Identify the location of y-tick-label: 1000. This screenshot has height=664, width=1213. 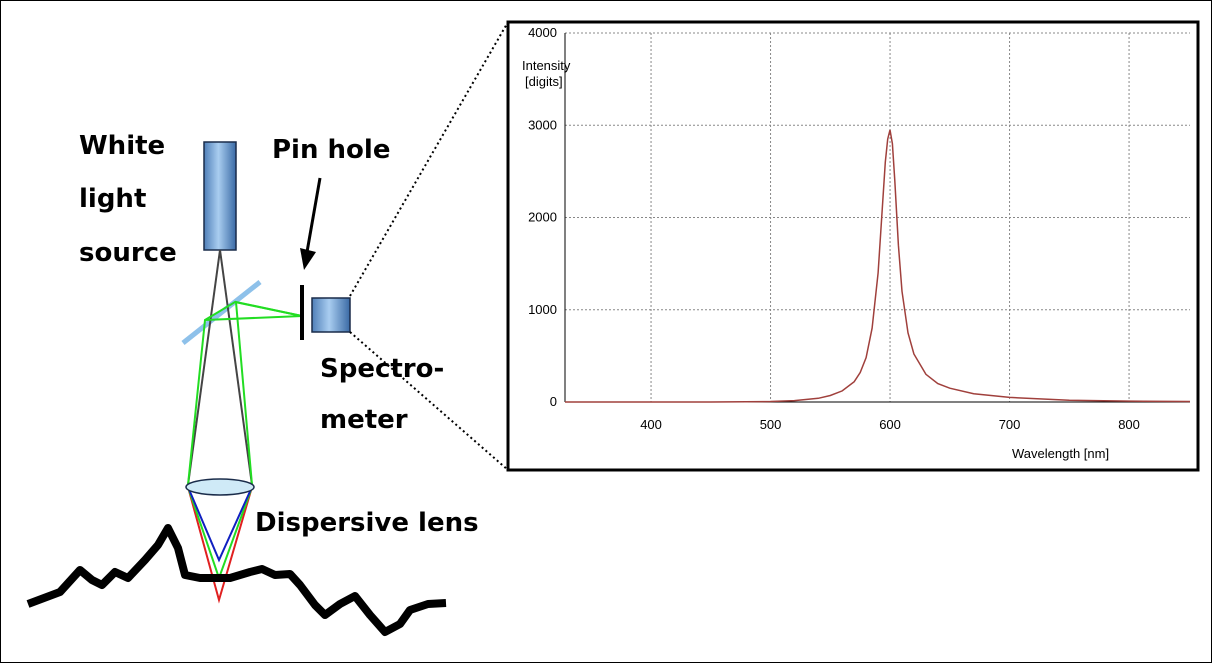
(542, 309).